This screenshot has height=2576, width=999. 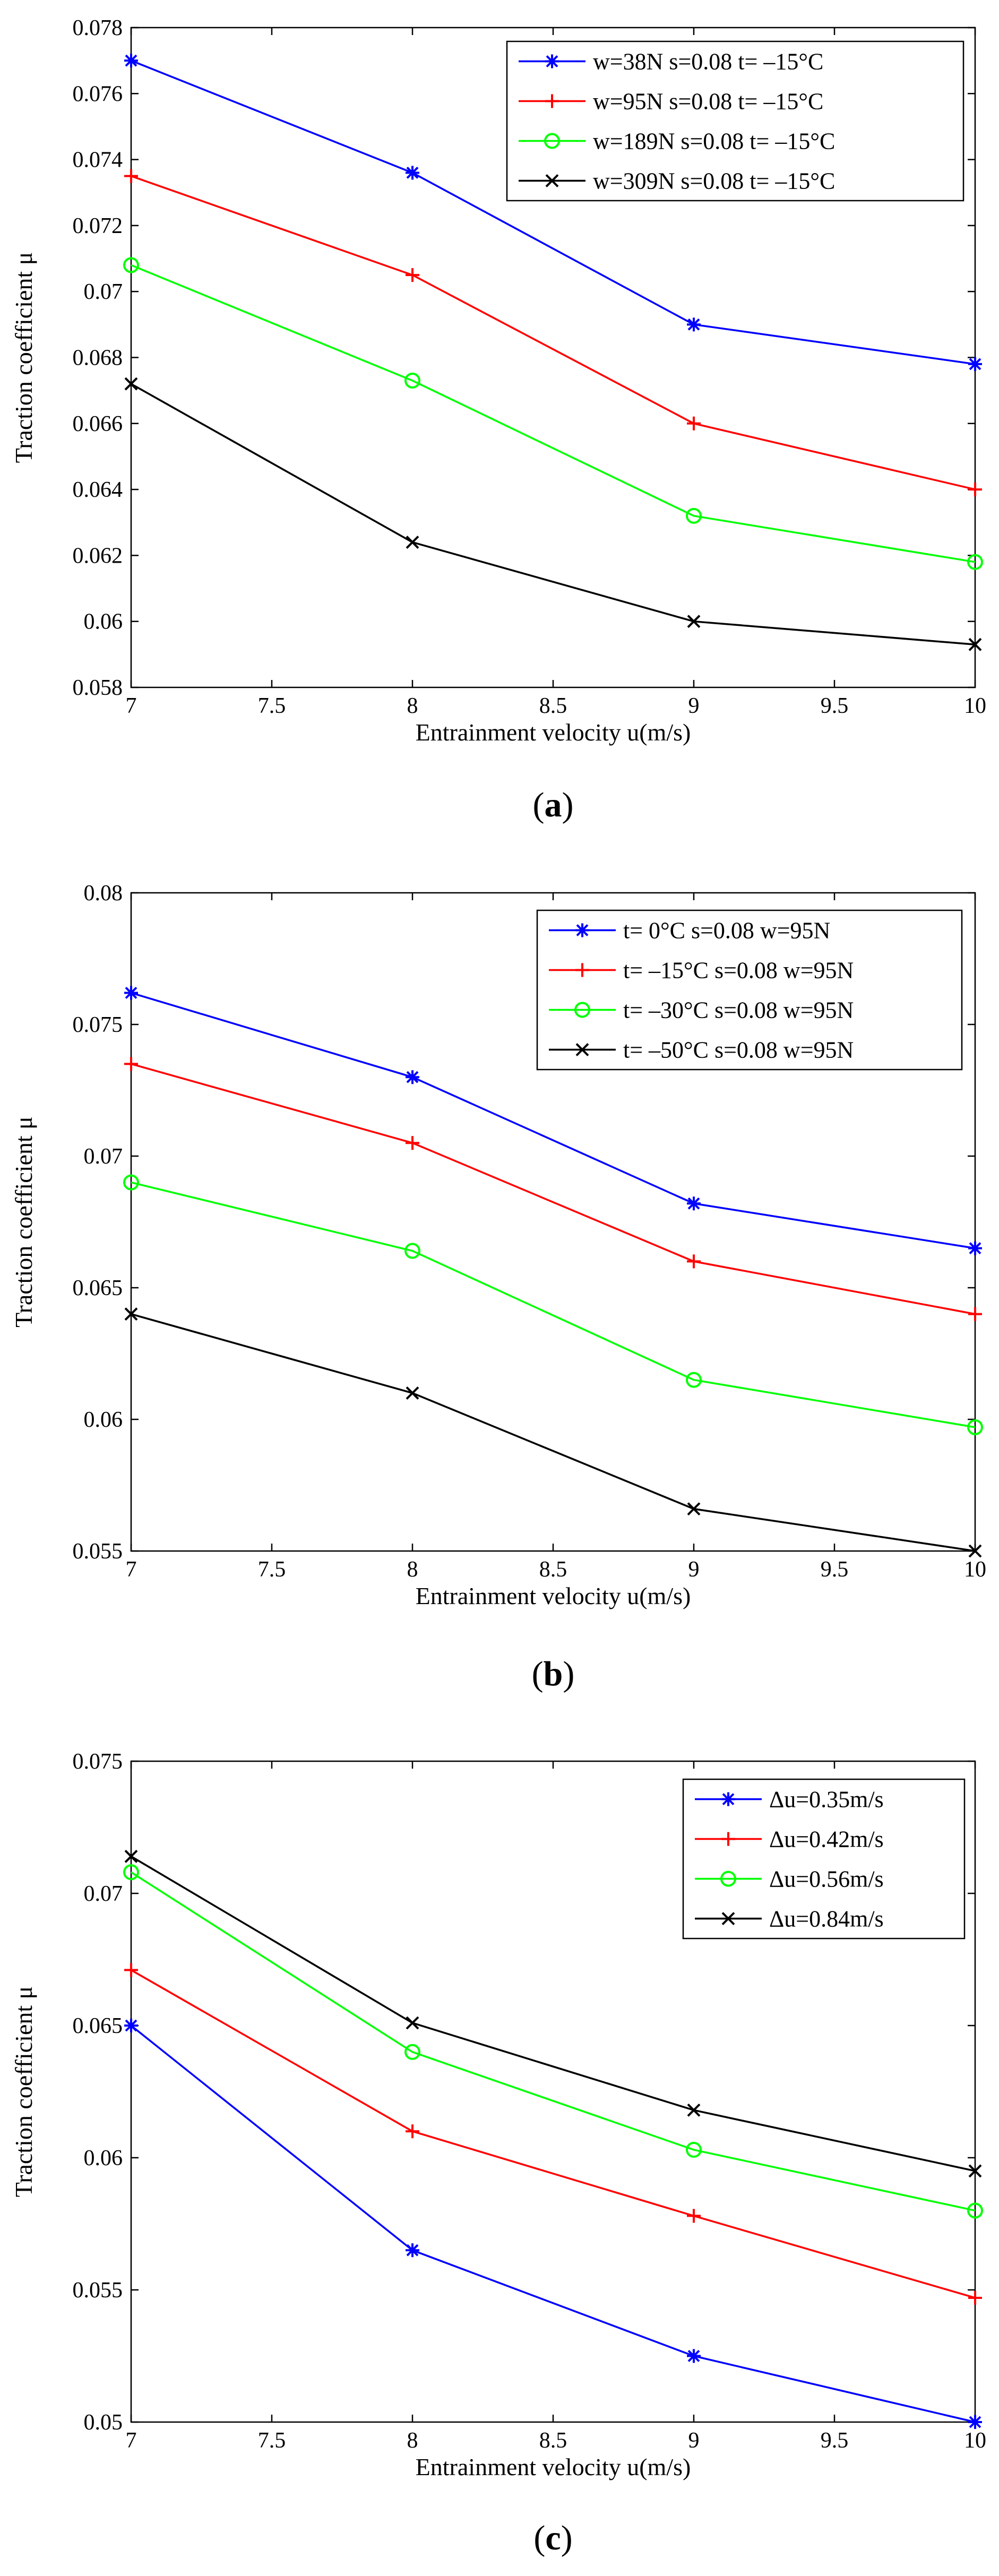 I want to click on legend-label: w=95N s=0.08 t= –15°C, so click(x=708, y=102).